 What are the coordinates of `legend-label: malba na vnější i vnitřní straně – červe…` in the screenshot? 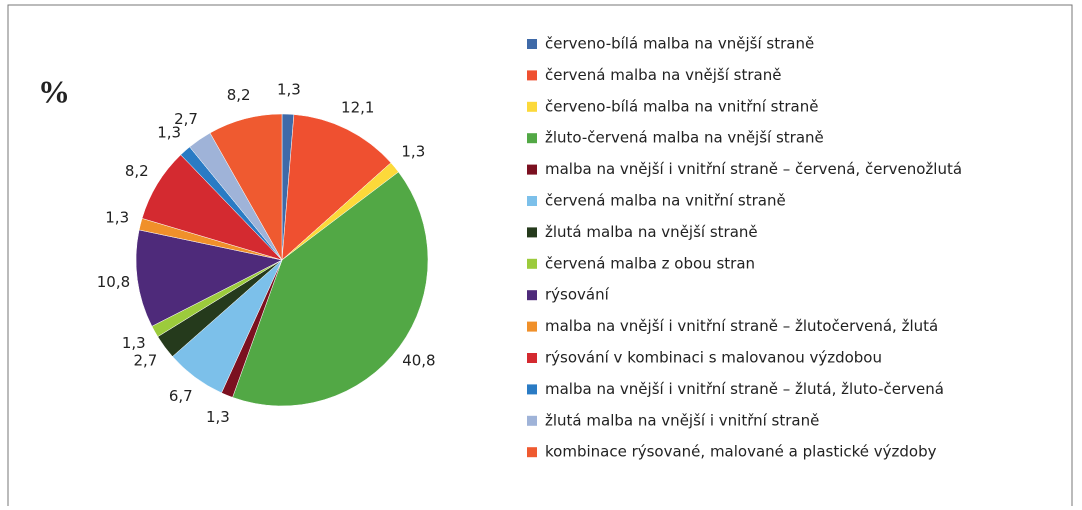 It's located at (753, 169).